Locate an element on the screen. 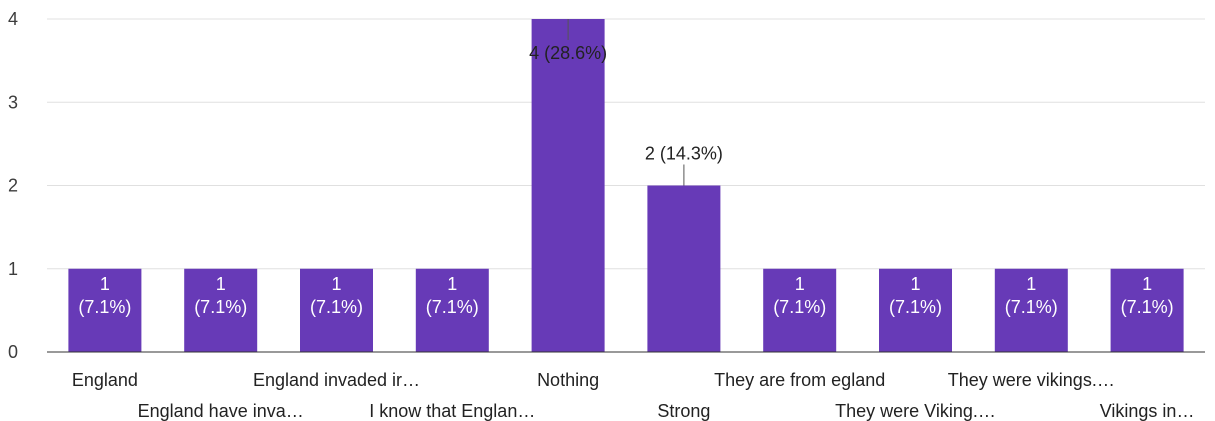 The image size is (1215, 421). x-tick-label: Strong is located at coordinates (683, 411).